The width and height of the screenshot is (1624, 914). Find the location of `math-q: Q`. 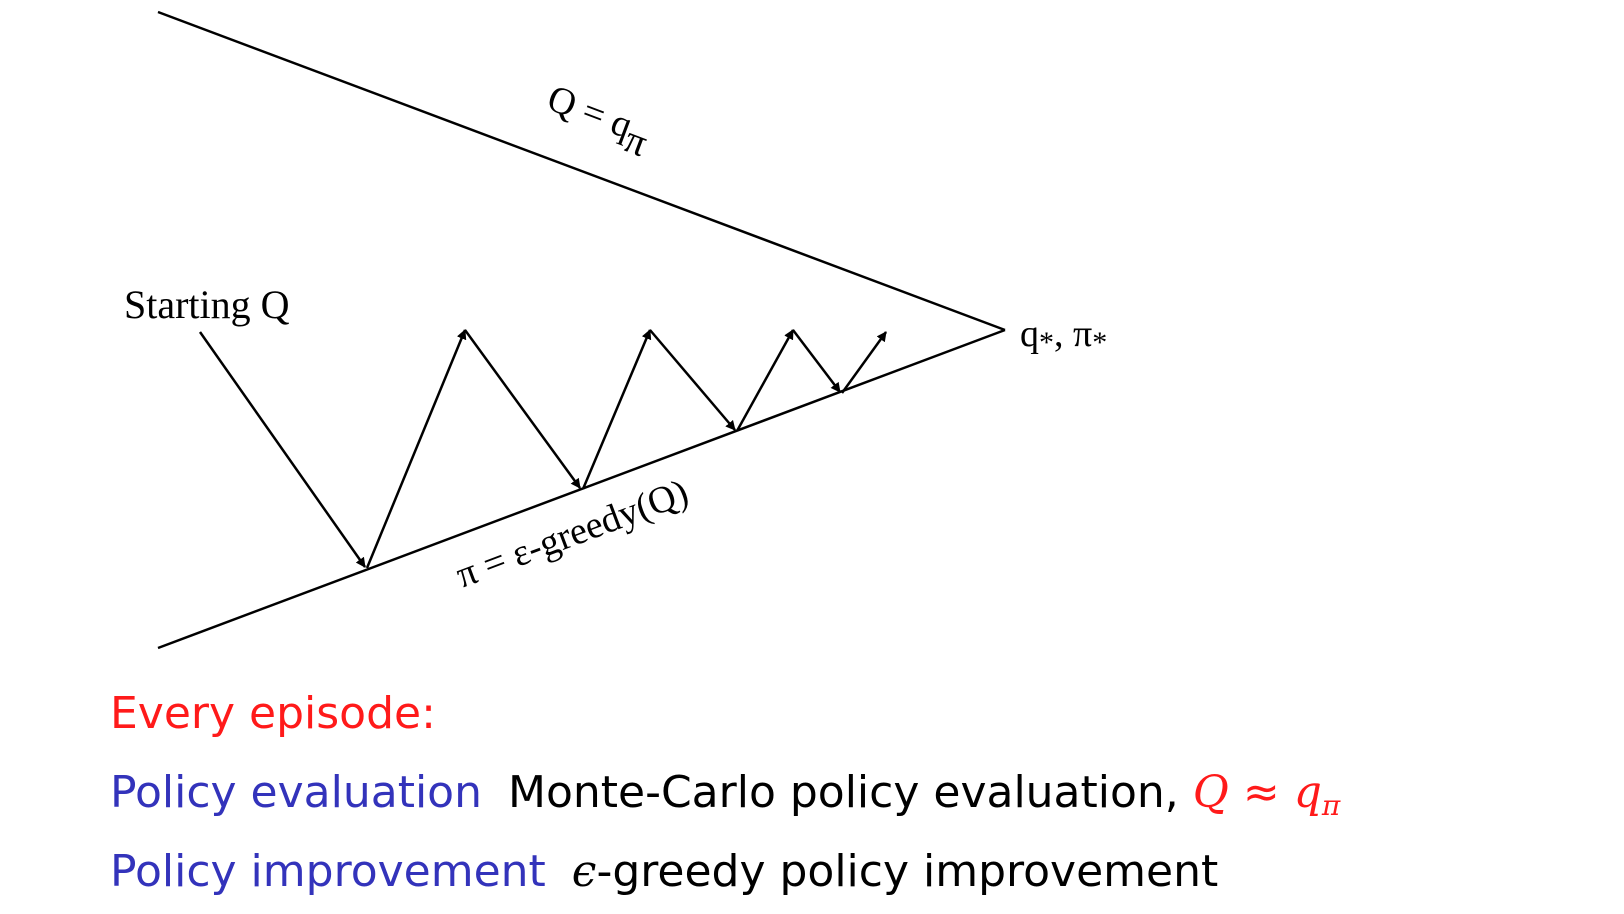

math-q: Q is located at coordinates (1210, 792).